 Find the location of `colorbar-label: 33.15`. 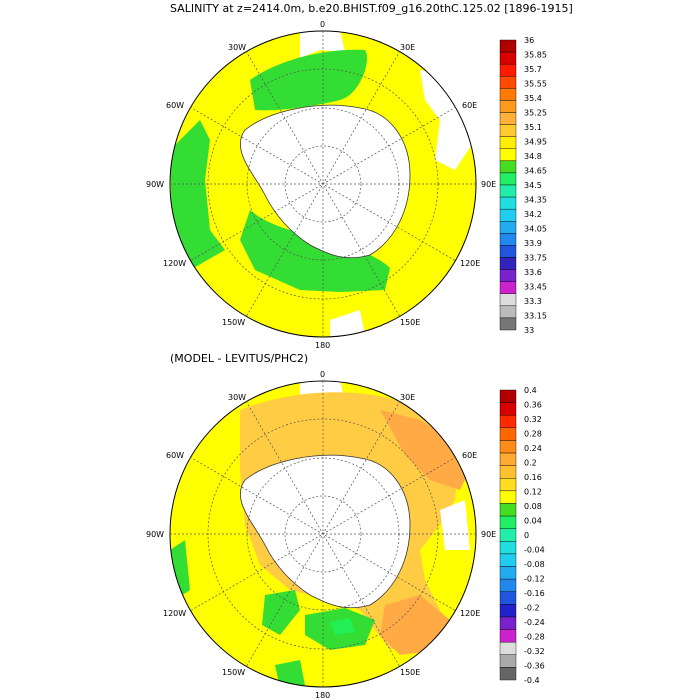

colorbar-label: 33.15 is located at coordinates (535, 316).